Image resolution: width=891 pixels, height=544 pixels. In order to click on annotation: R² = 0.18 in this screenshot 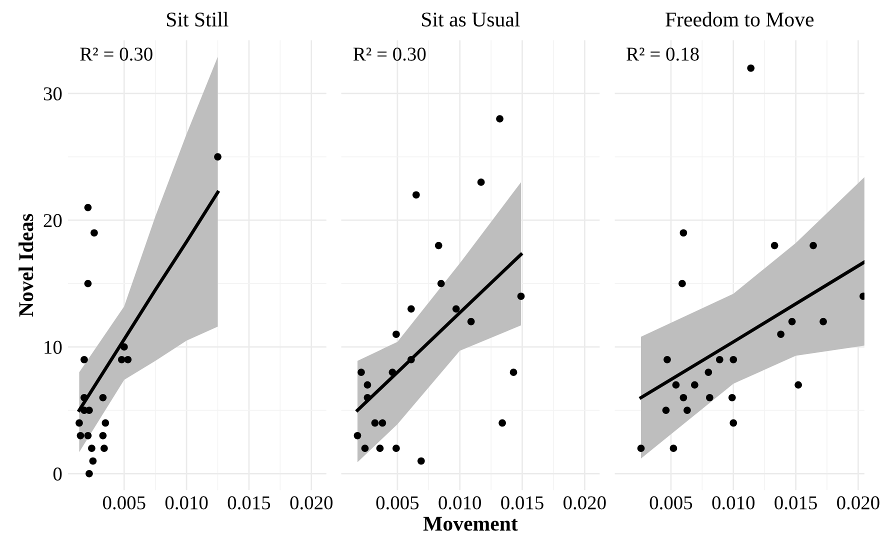, I will do `click(662, 54)`.